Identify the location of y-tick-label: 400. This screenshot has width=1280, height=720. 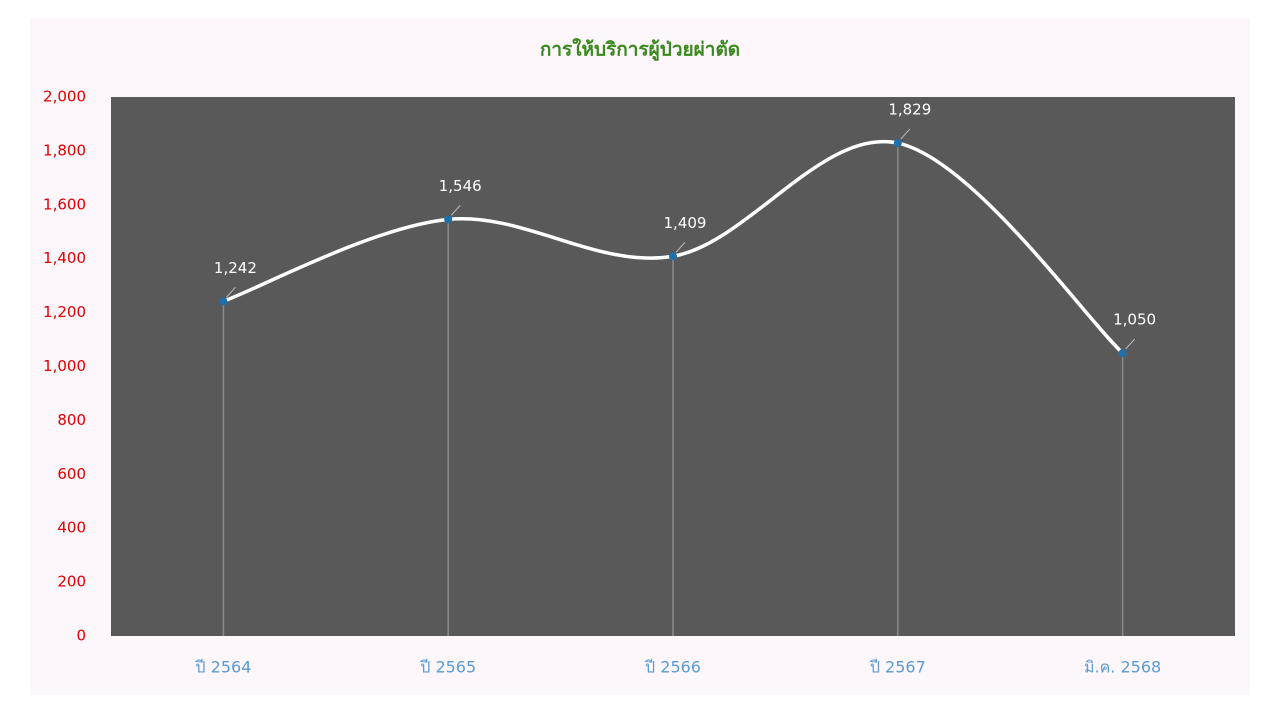
(71, 528).